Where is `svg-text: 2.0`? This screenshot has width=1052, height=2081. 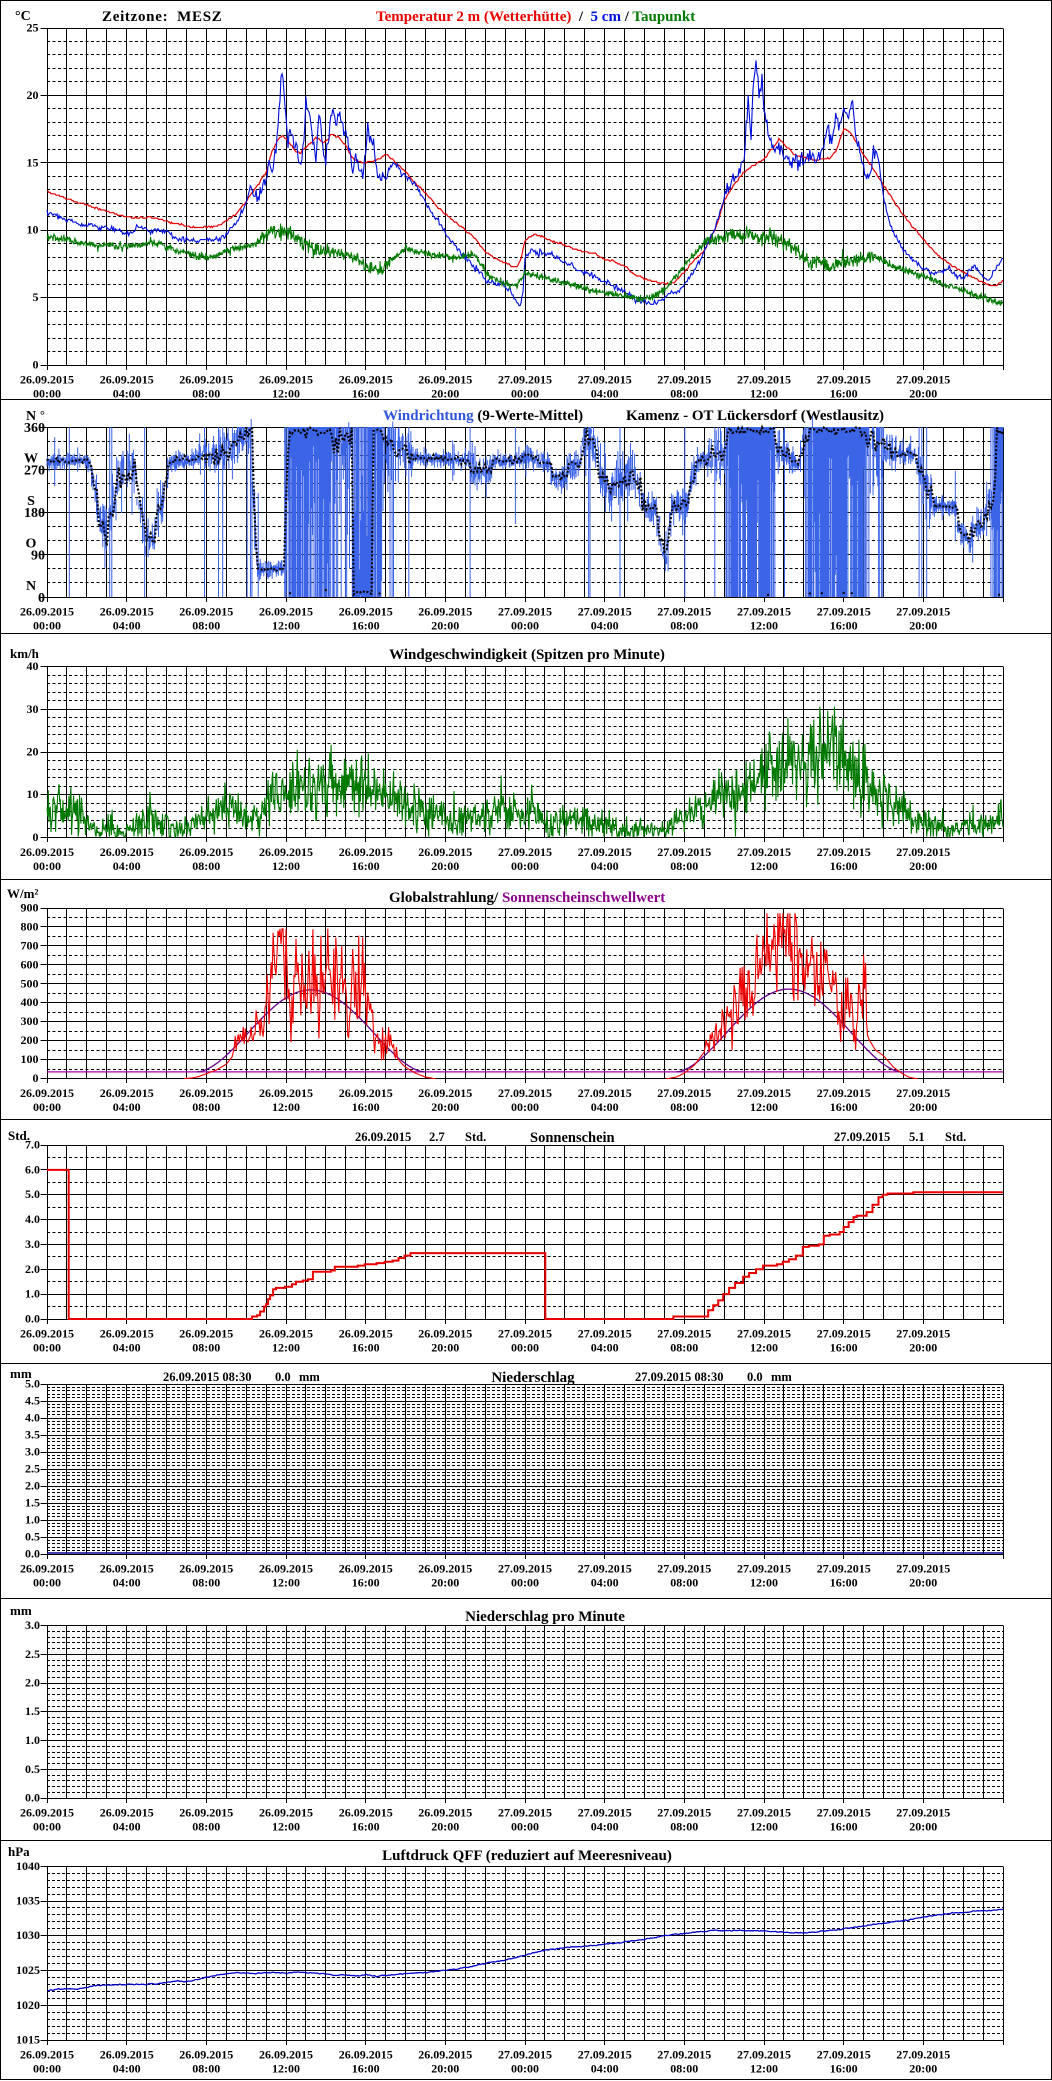
svg-text: 2.0 is located at coordinates (32, 1269).